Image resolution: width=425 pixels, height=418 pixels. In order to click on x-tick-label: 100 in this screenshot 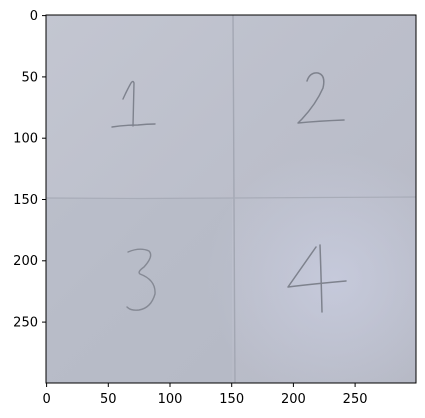, I will do `click(170, 399)`.